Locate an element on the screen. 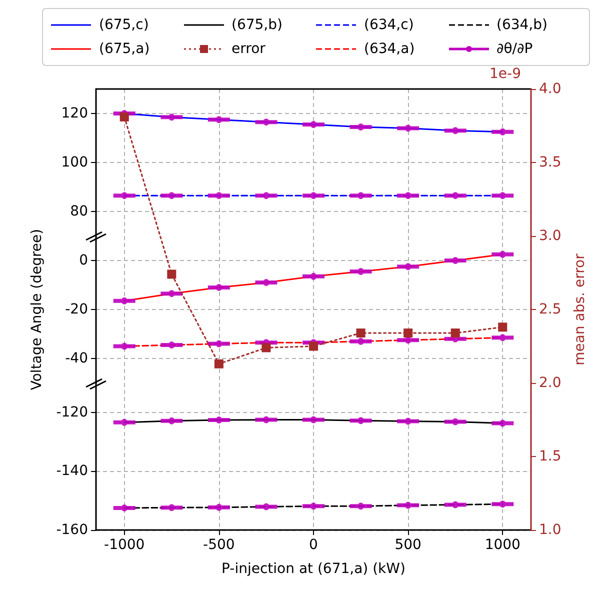 Image resolution: width=607 pixels, height=594 pixels. y-tick-label: 0 is located at coordinates (83, 260).